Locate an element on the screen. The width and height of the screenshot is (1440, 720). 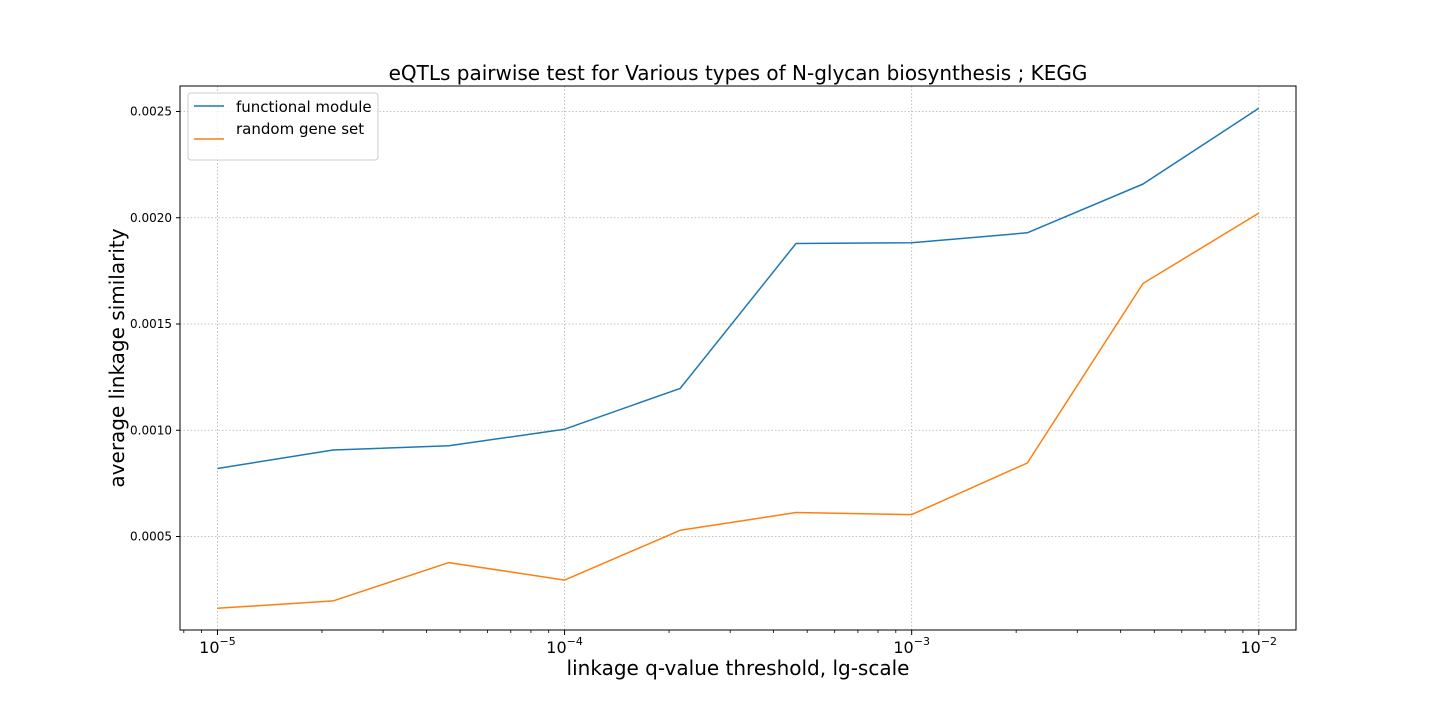
x-tick-exponent: −4 is located at coordinates (575, 641).